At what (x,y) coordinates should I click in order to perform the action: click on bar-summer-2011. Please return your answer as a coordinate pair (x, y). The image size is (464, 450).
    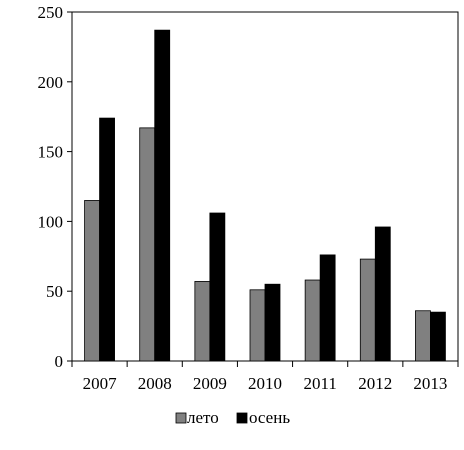
    Looking at the image, I should click on (312, 320).